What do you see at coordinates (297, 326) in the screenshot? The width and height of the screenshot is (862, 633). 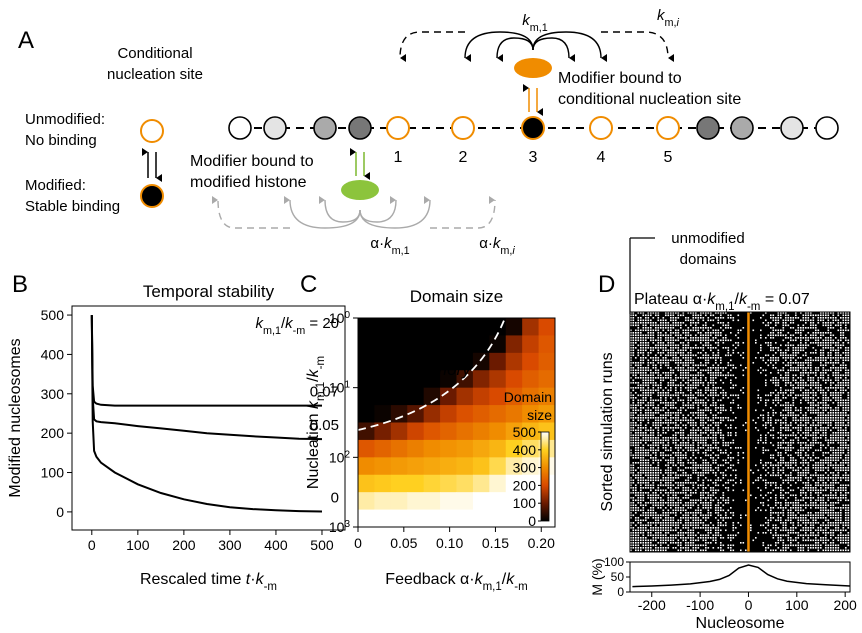 I see `annotation: km,1/k-m = 20` at bounding box center [297, 326].